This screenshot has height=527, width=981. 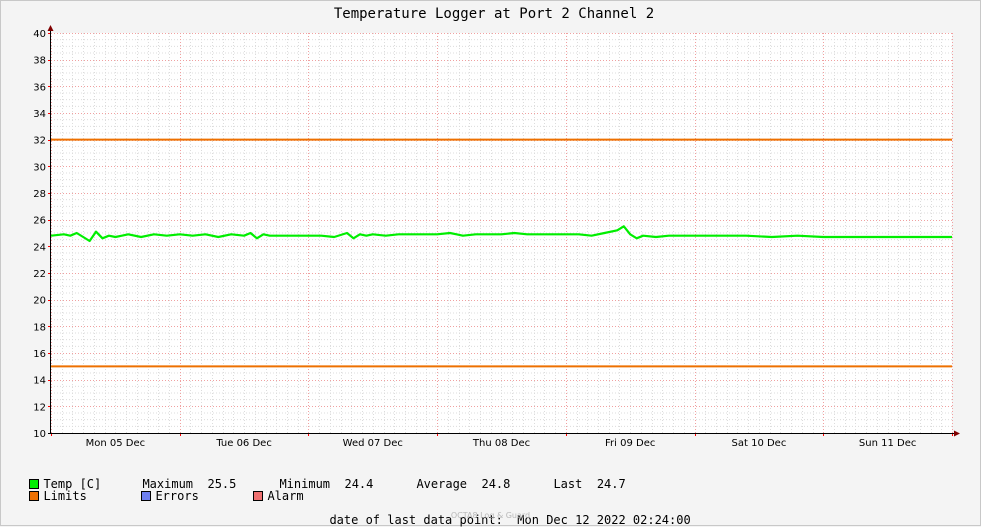 I want to click on last-value: 24.7, so click(x=611, y=484).